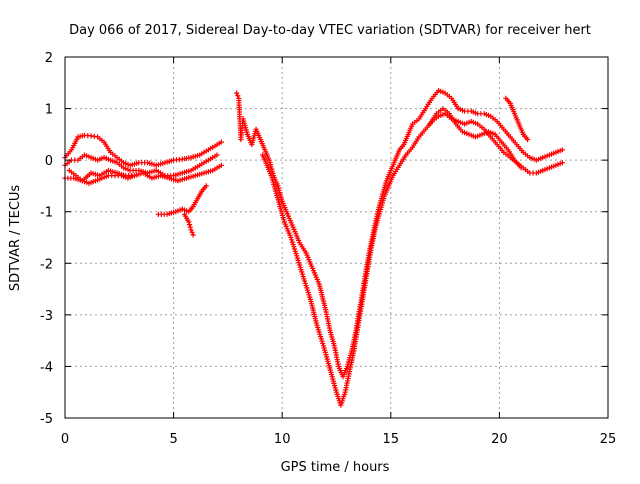 This screenshot has height=484, width=640. Describe the element at coordinates (46, 213) in the screenshot. I see `y-tick-label: -1` at that location.